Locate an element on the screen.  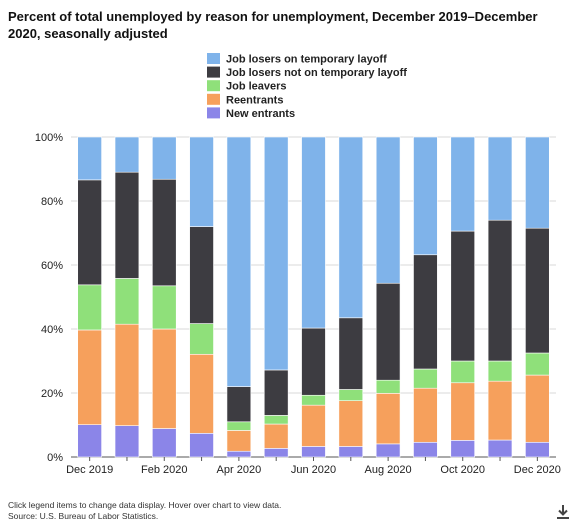
footnote-source: Source: U.S. Bureau of Labor Statistics. is located at coordinates (83, 516).